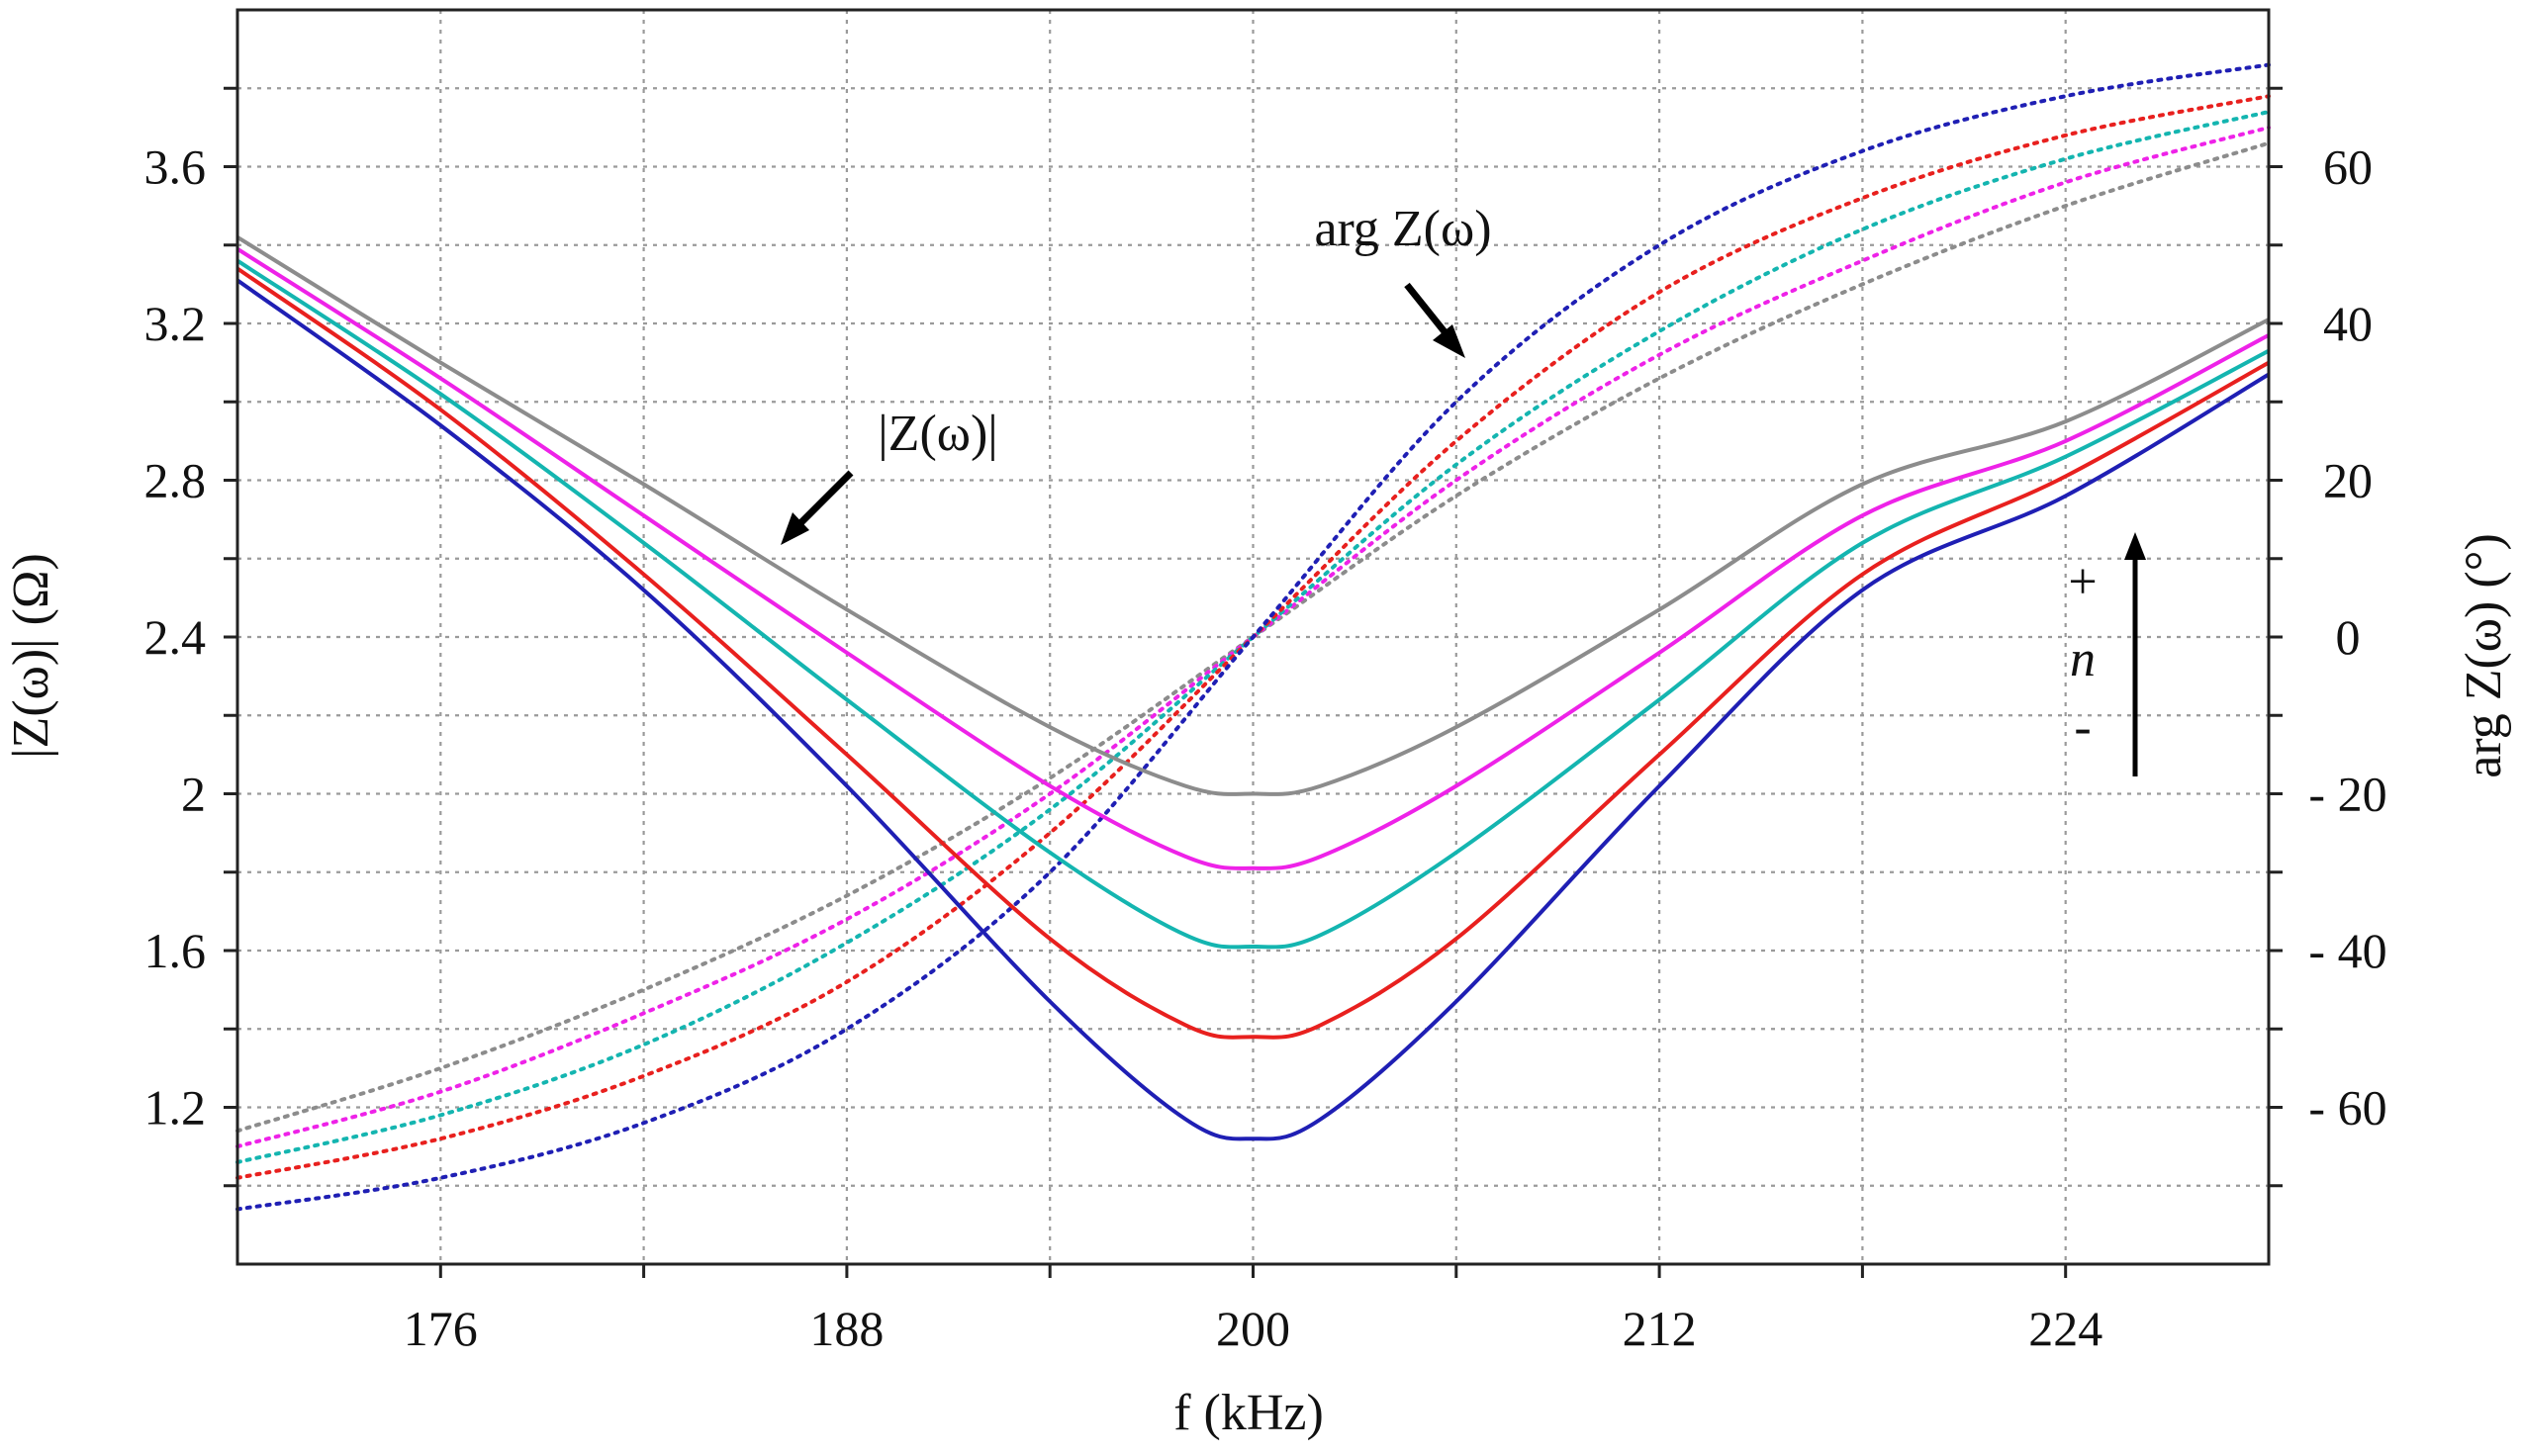  I want to click on y-left-tick-label: 1.6, so click(175, 950).